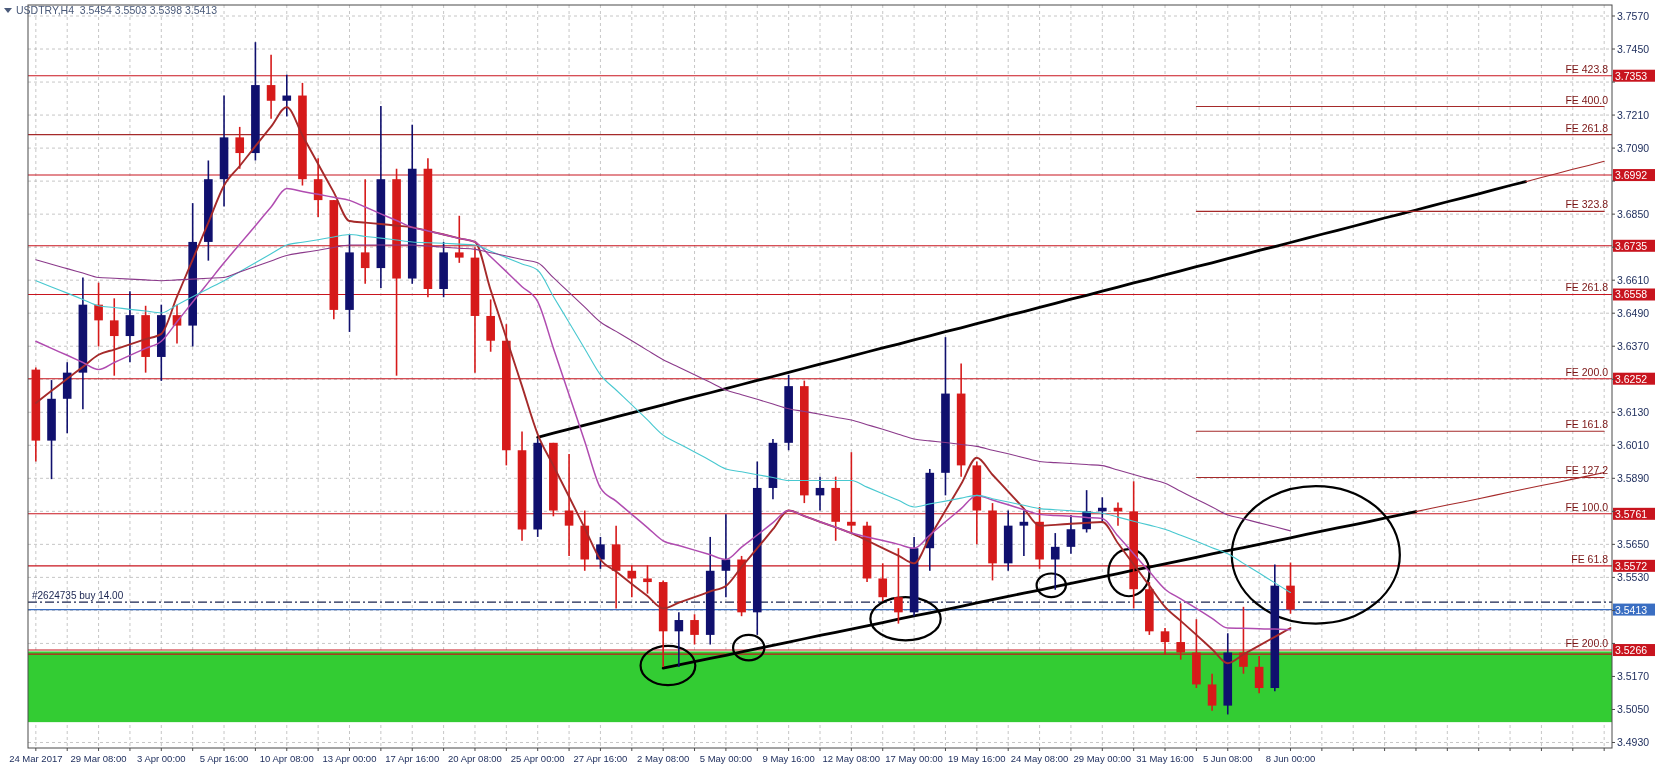 The image size is (1656, 775). Describe the element at coordinates (1631, 650) in the screenshot. I see `ref-line-label: 3.5266` at that location.